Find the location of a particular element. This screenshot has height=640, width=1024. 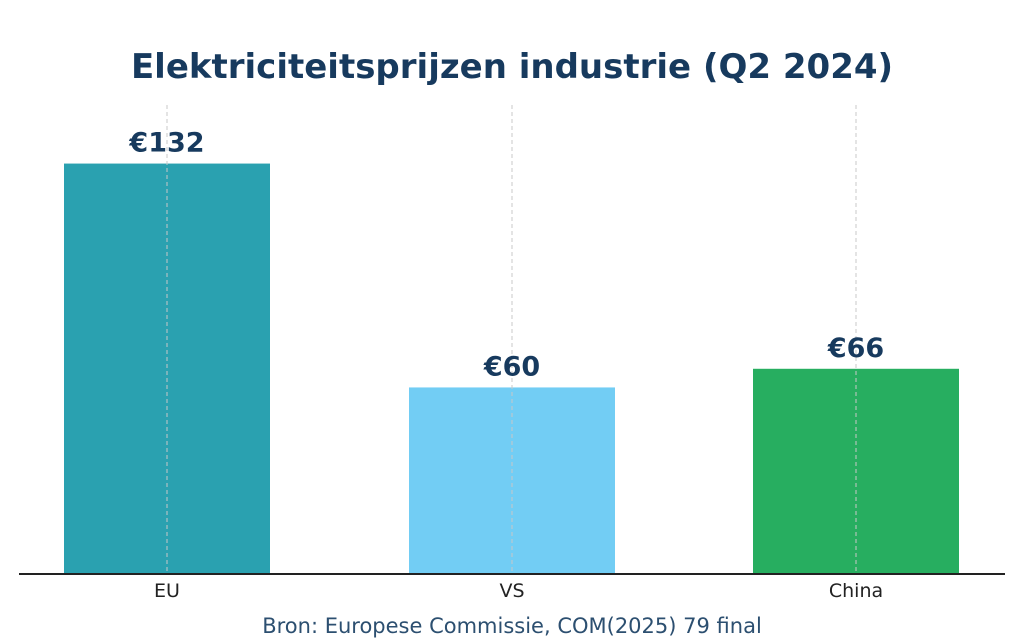

data-label: €60 is located at coordinates (511, 366).